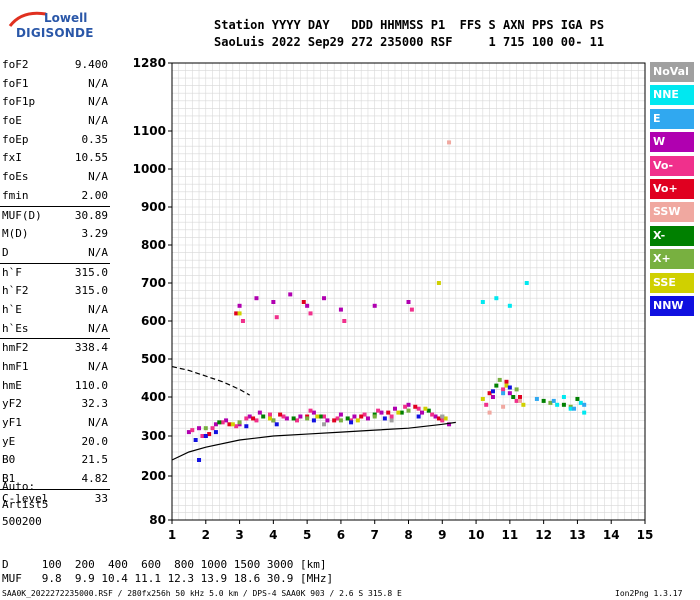 The height and width of the screenshot is (600, 700). Describe the element at coordinates (211, 381) in the screenshot. I see `trace-curve-dashed` at that location.